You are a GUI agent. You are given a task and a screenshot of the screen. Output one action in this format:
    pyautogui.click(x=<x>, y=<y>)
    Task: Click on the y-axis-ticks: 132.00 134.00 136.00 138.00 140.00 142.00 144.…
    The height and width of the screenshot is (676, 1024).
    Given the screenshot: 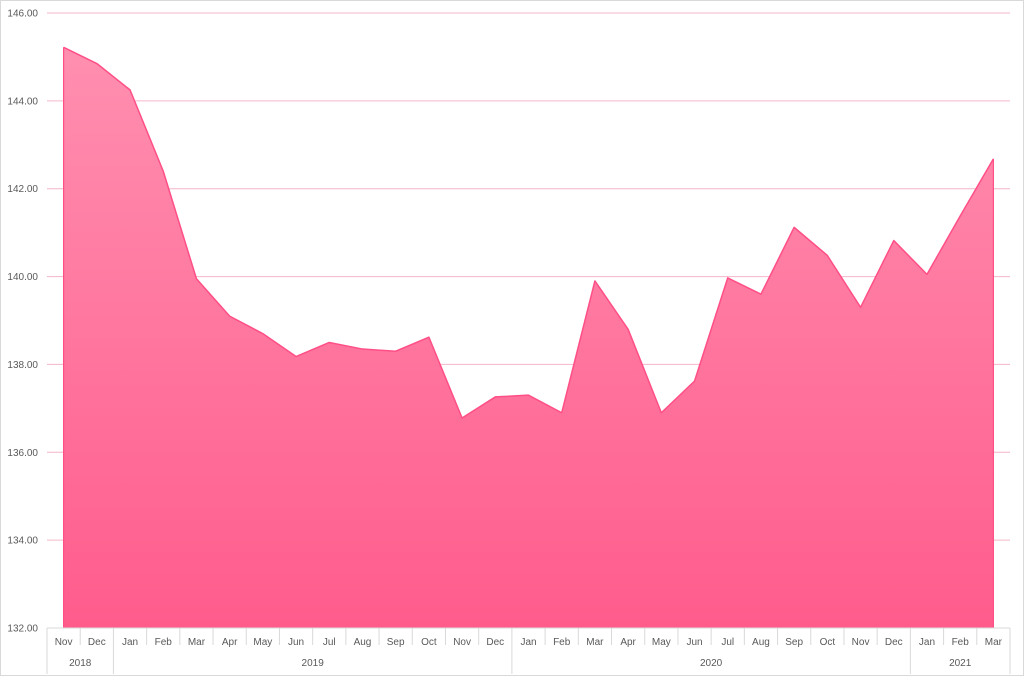 What is the action you would take?
    pyautogui.click(x=22, y=322)
    